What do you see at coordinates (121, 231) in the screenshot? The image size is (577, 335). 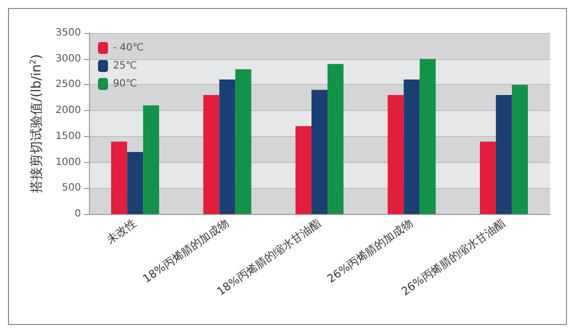 I see `x-tick-label: 未改性` at bounding box center [121, 231].